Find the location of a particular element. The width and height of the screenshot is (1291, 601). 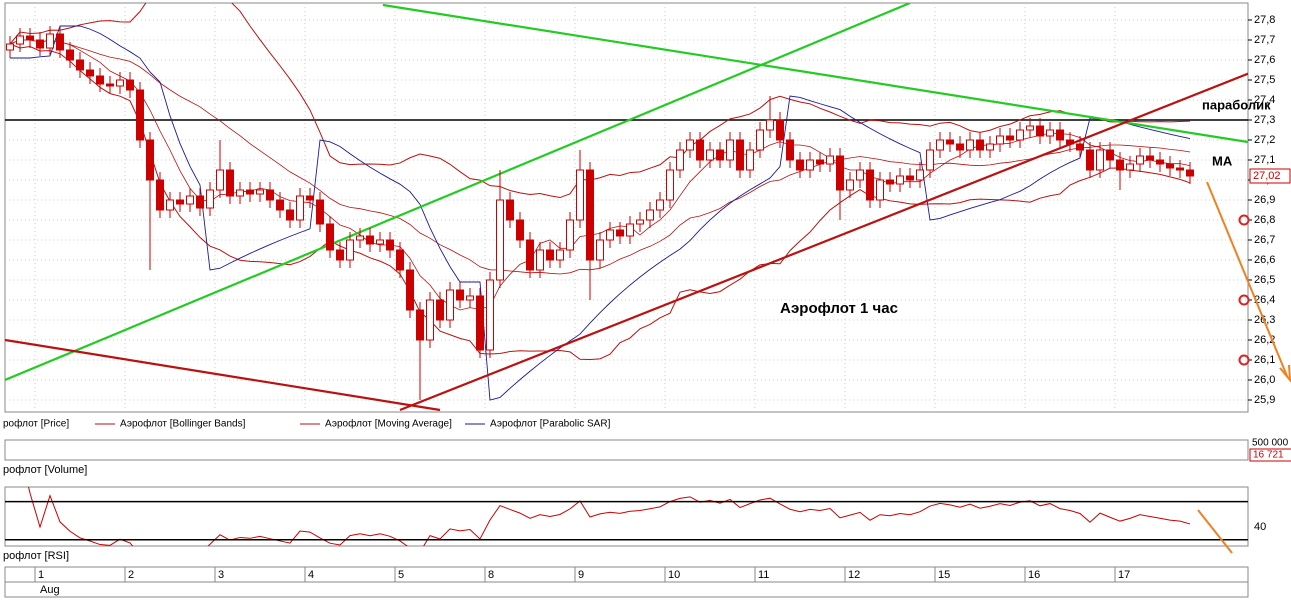

y-tick-label: 27,1 is located at coordinates (1264, 160).